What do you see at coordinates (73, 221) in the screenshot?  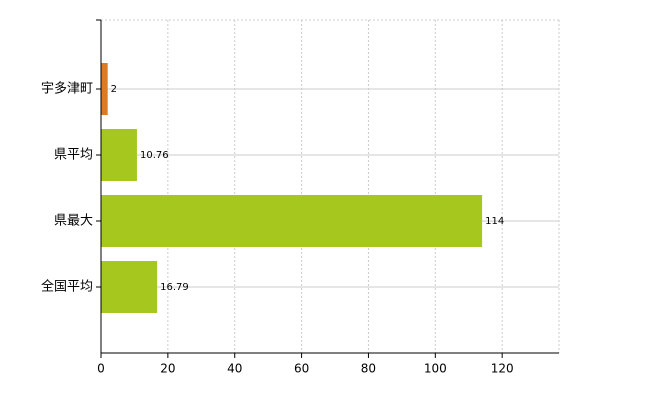 I see `y-tick-label: 県最大` at bounding box center [73, 221].